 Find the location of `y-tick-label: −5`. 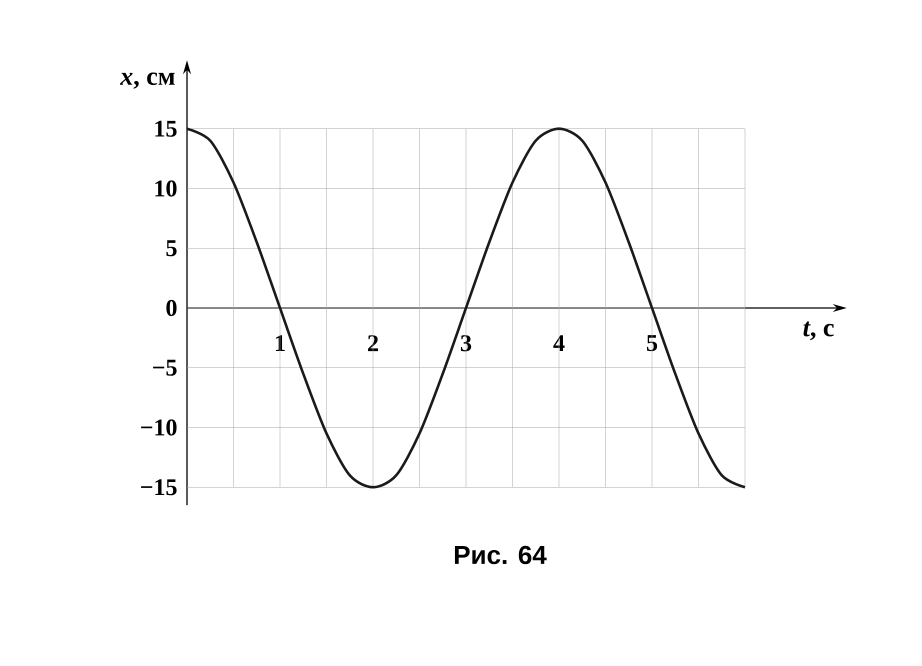

y-tick-label: −5 is located at coordinates (165, 368).